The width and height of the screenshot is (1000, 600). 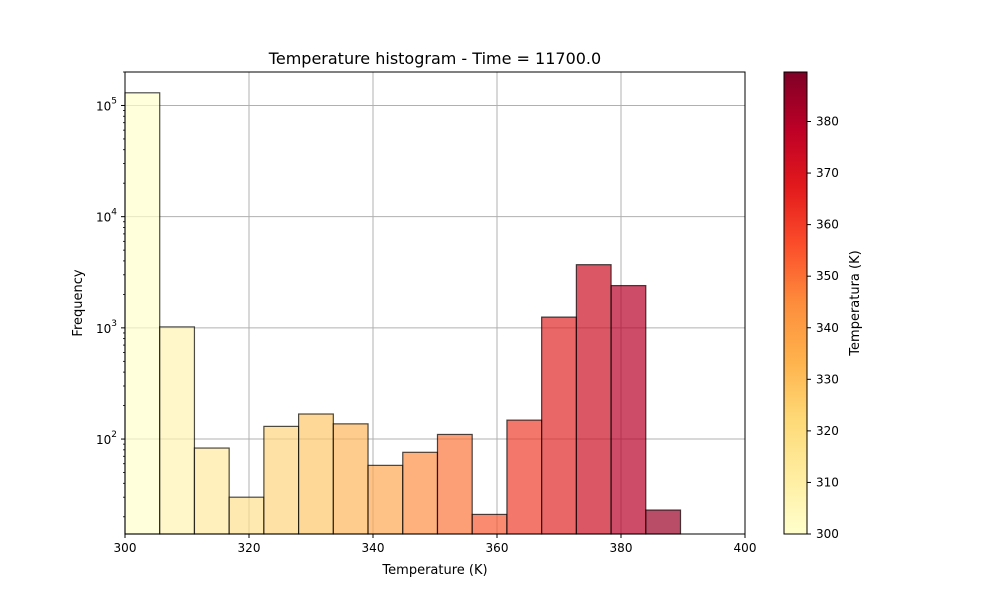 I want to click on colorbar-ticks: 300 310 320 330 340 350 360 370 380, so click(x=823, y=328).